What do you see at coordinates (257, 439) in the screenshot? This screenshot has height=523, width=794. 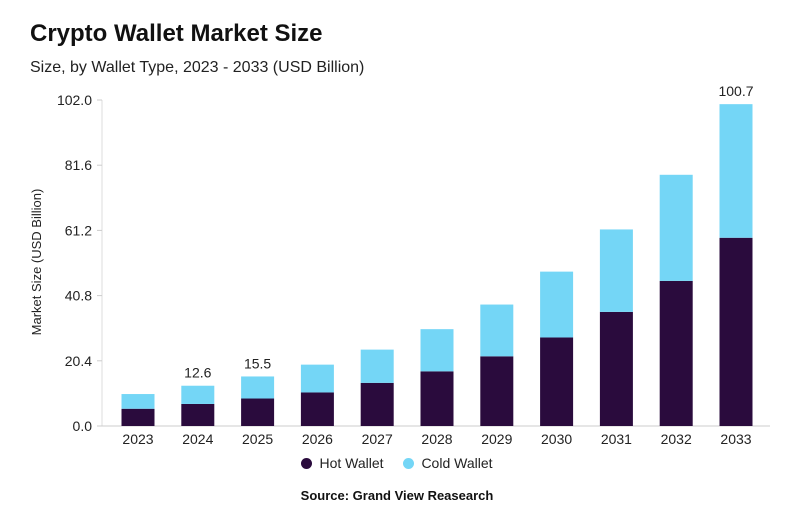 I see `x-tick-label: 2025` at bounding box center [257, 439].